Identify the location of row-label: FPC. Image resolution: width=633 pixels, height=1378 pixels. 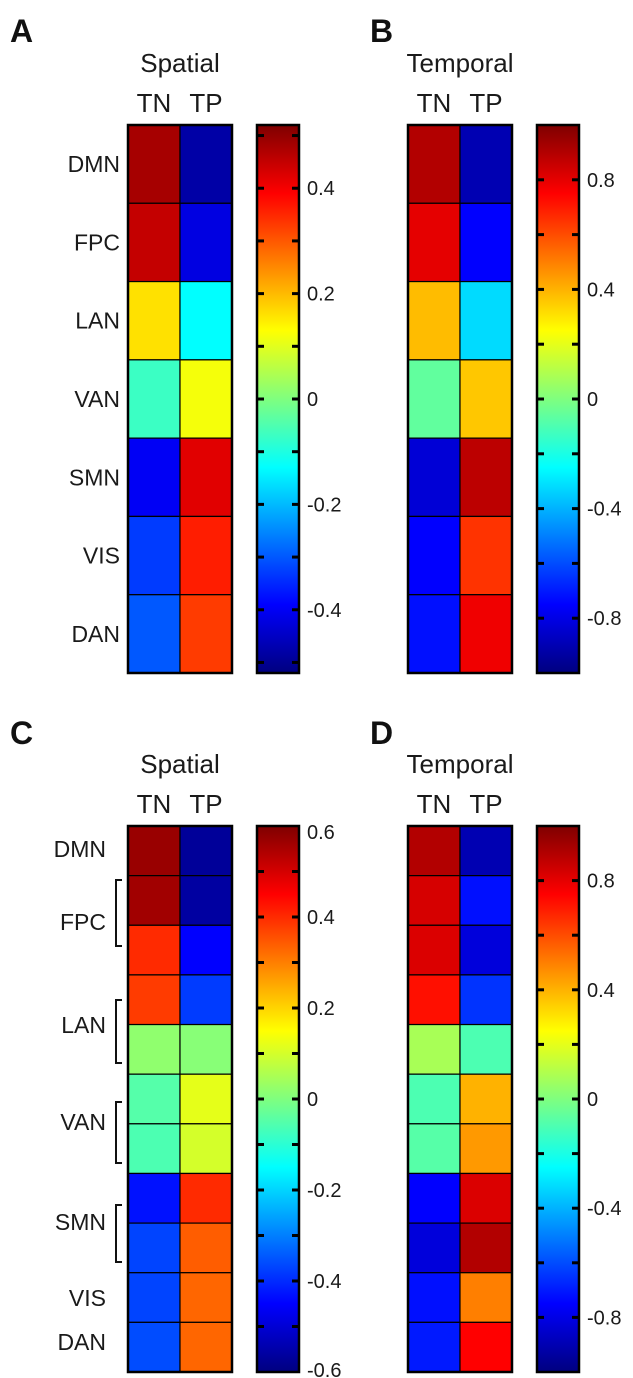
(97, 242).